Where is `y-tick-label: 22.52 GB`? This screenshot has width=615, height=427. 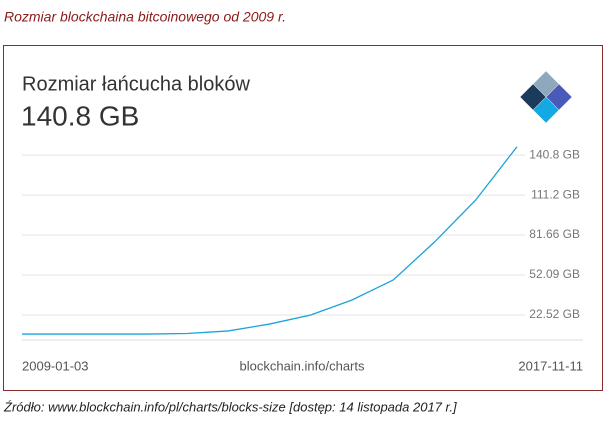
y-tick-label: 22.52 GB is located at coordinates (554, 314).